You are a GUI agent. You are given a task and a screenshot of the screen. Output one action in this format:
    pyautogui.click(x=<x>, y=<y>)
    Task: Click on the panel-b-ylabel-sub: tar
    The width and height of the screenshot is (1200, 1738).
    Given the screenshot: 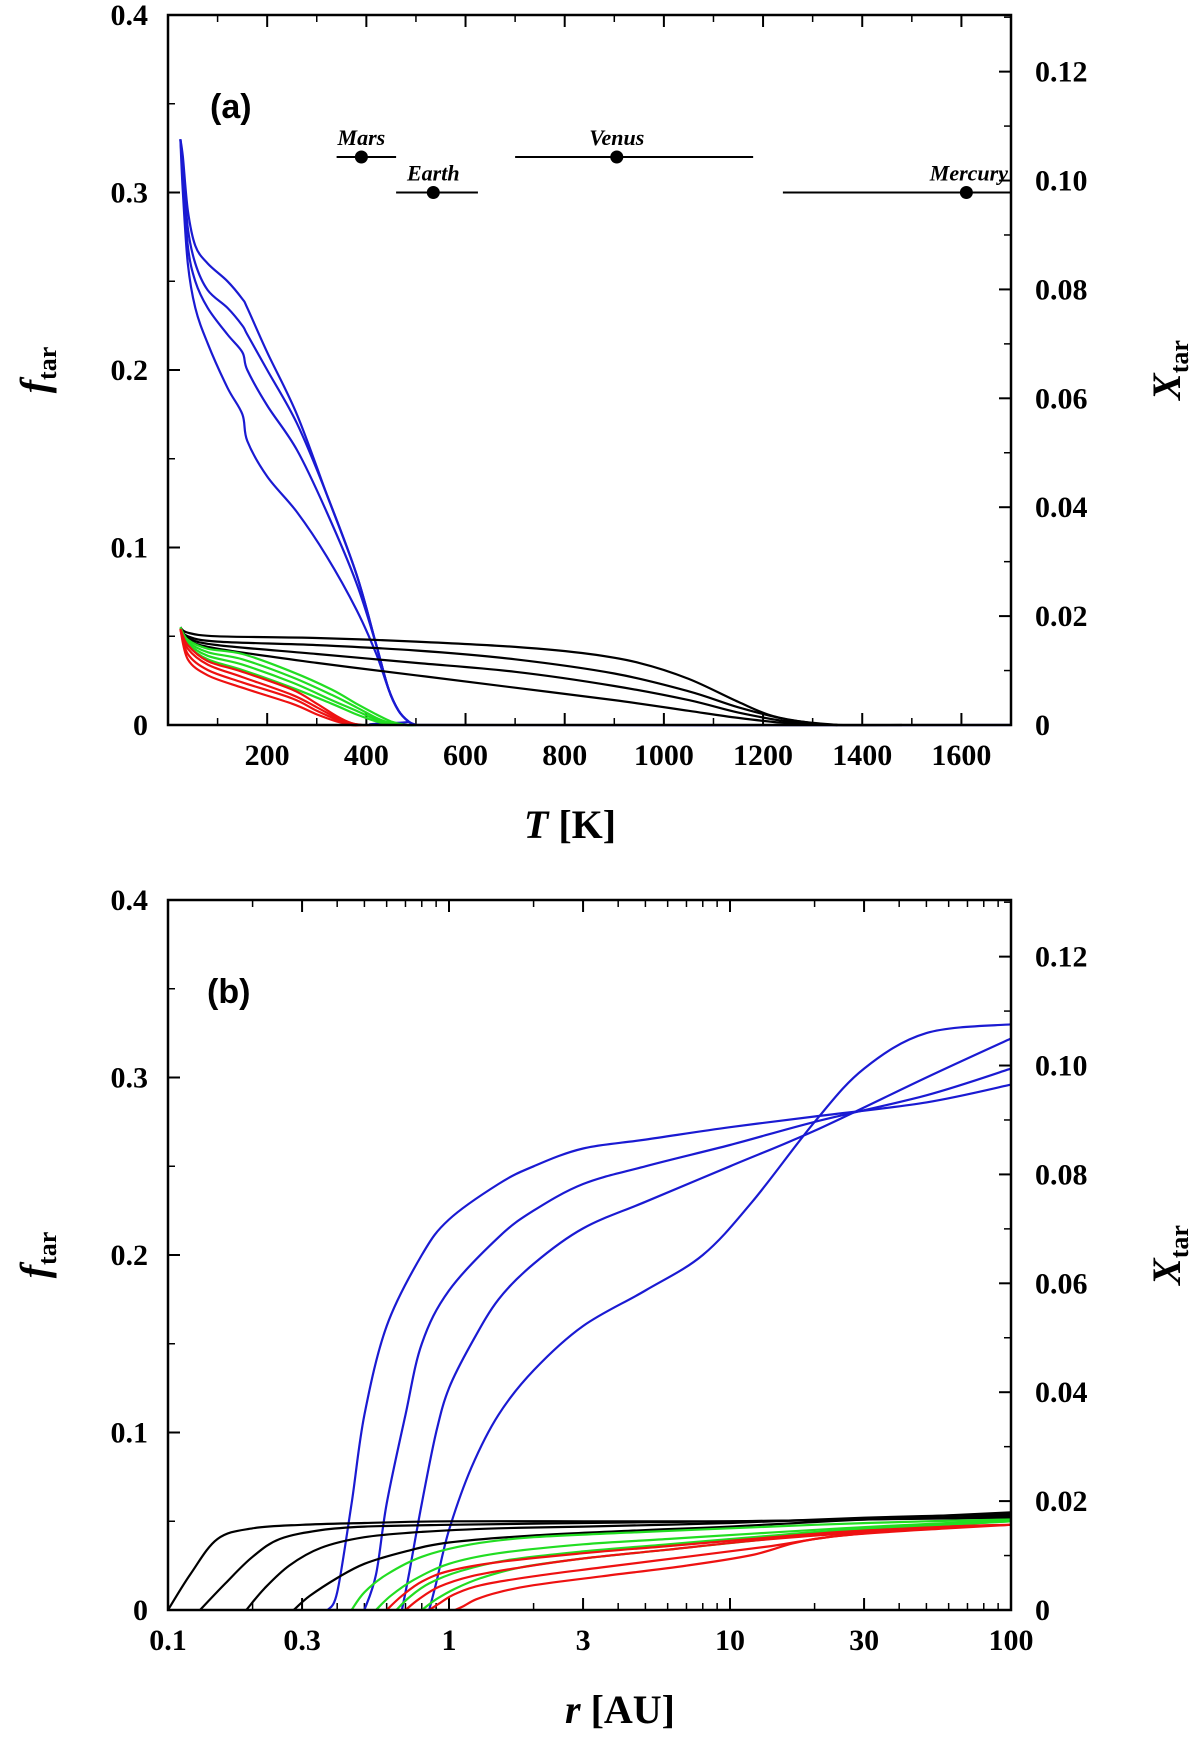 What is the action you would take?
    pyautogui.click(x=47, y=1248)
    